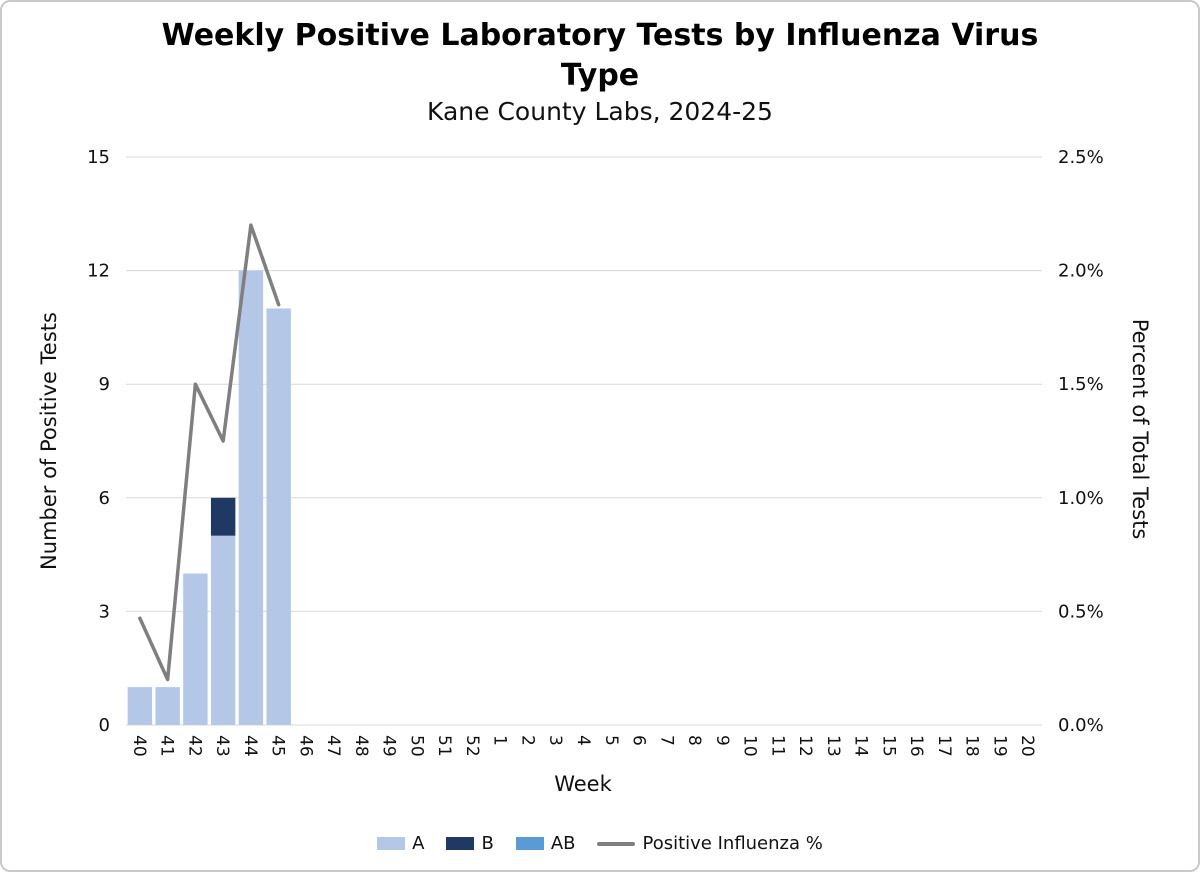  I want to click on x-axis-tick-label: 17, so click(944, 746).